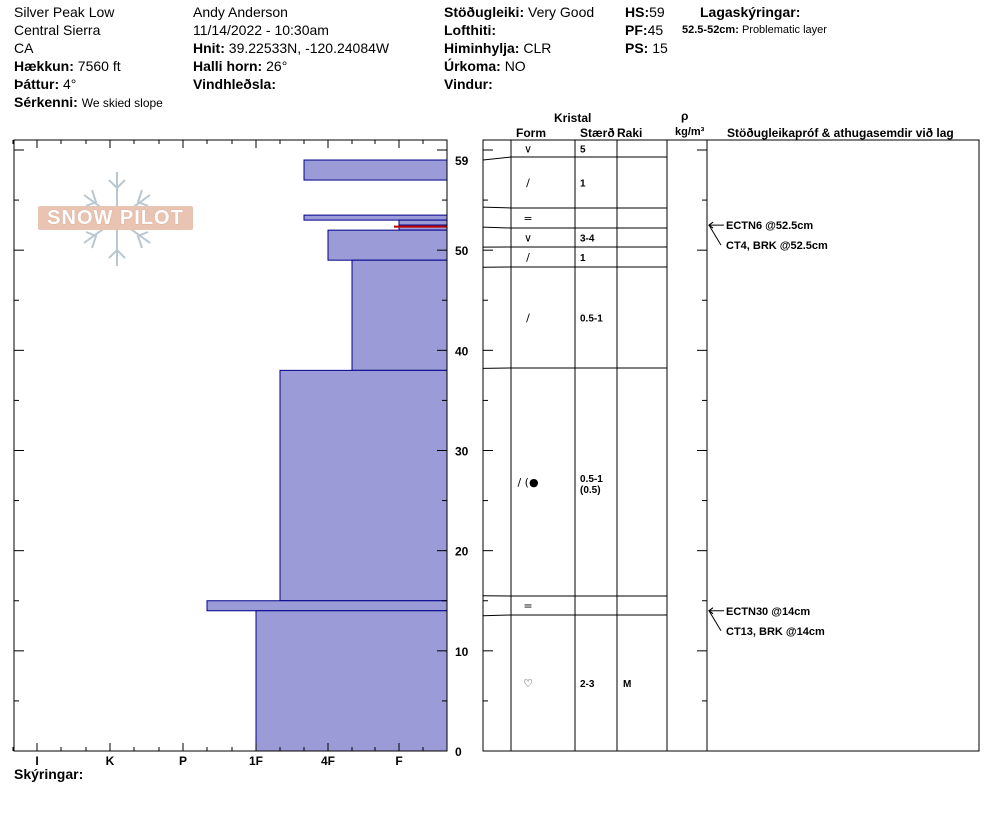  Describe the element at coordinates (261, 30) in the screenshot. I see `observation-datetime: 11/14/2022 - 10:30am` at that location.